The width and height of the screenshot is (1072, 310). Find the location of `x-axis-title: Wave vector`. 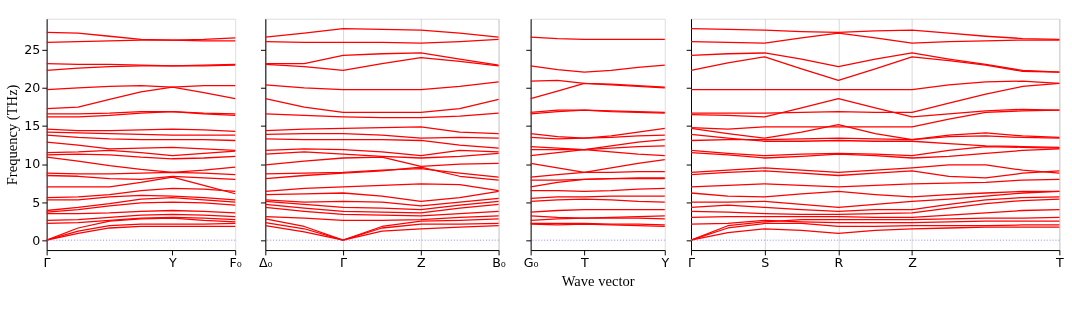

x-axis-title: Wave vector is located at coordinates (598, 280).